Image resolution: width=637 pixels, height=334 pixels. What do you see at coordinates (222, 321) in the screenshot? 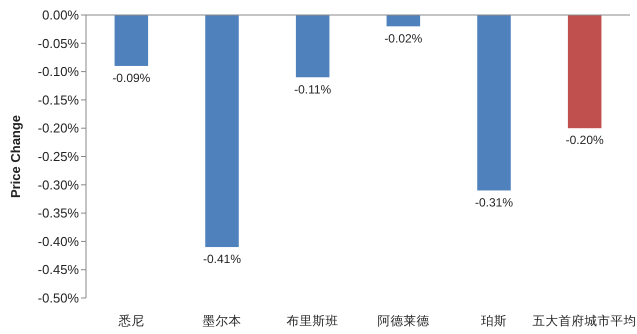
I see `x-tick-label: 墨尔本` at bounding box center [222, 321].